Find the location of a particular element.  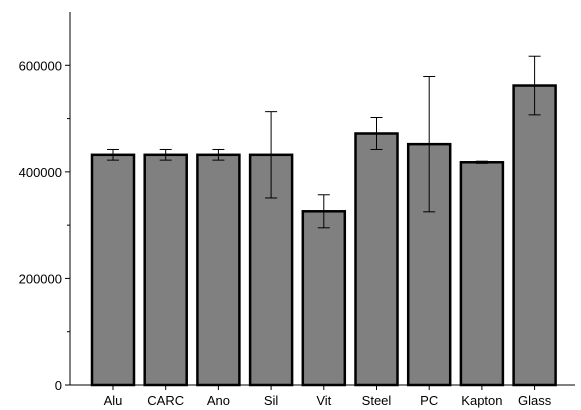

bar-kapton is located at coordinates (482, 274).